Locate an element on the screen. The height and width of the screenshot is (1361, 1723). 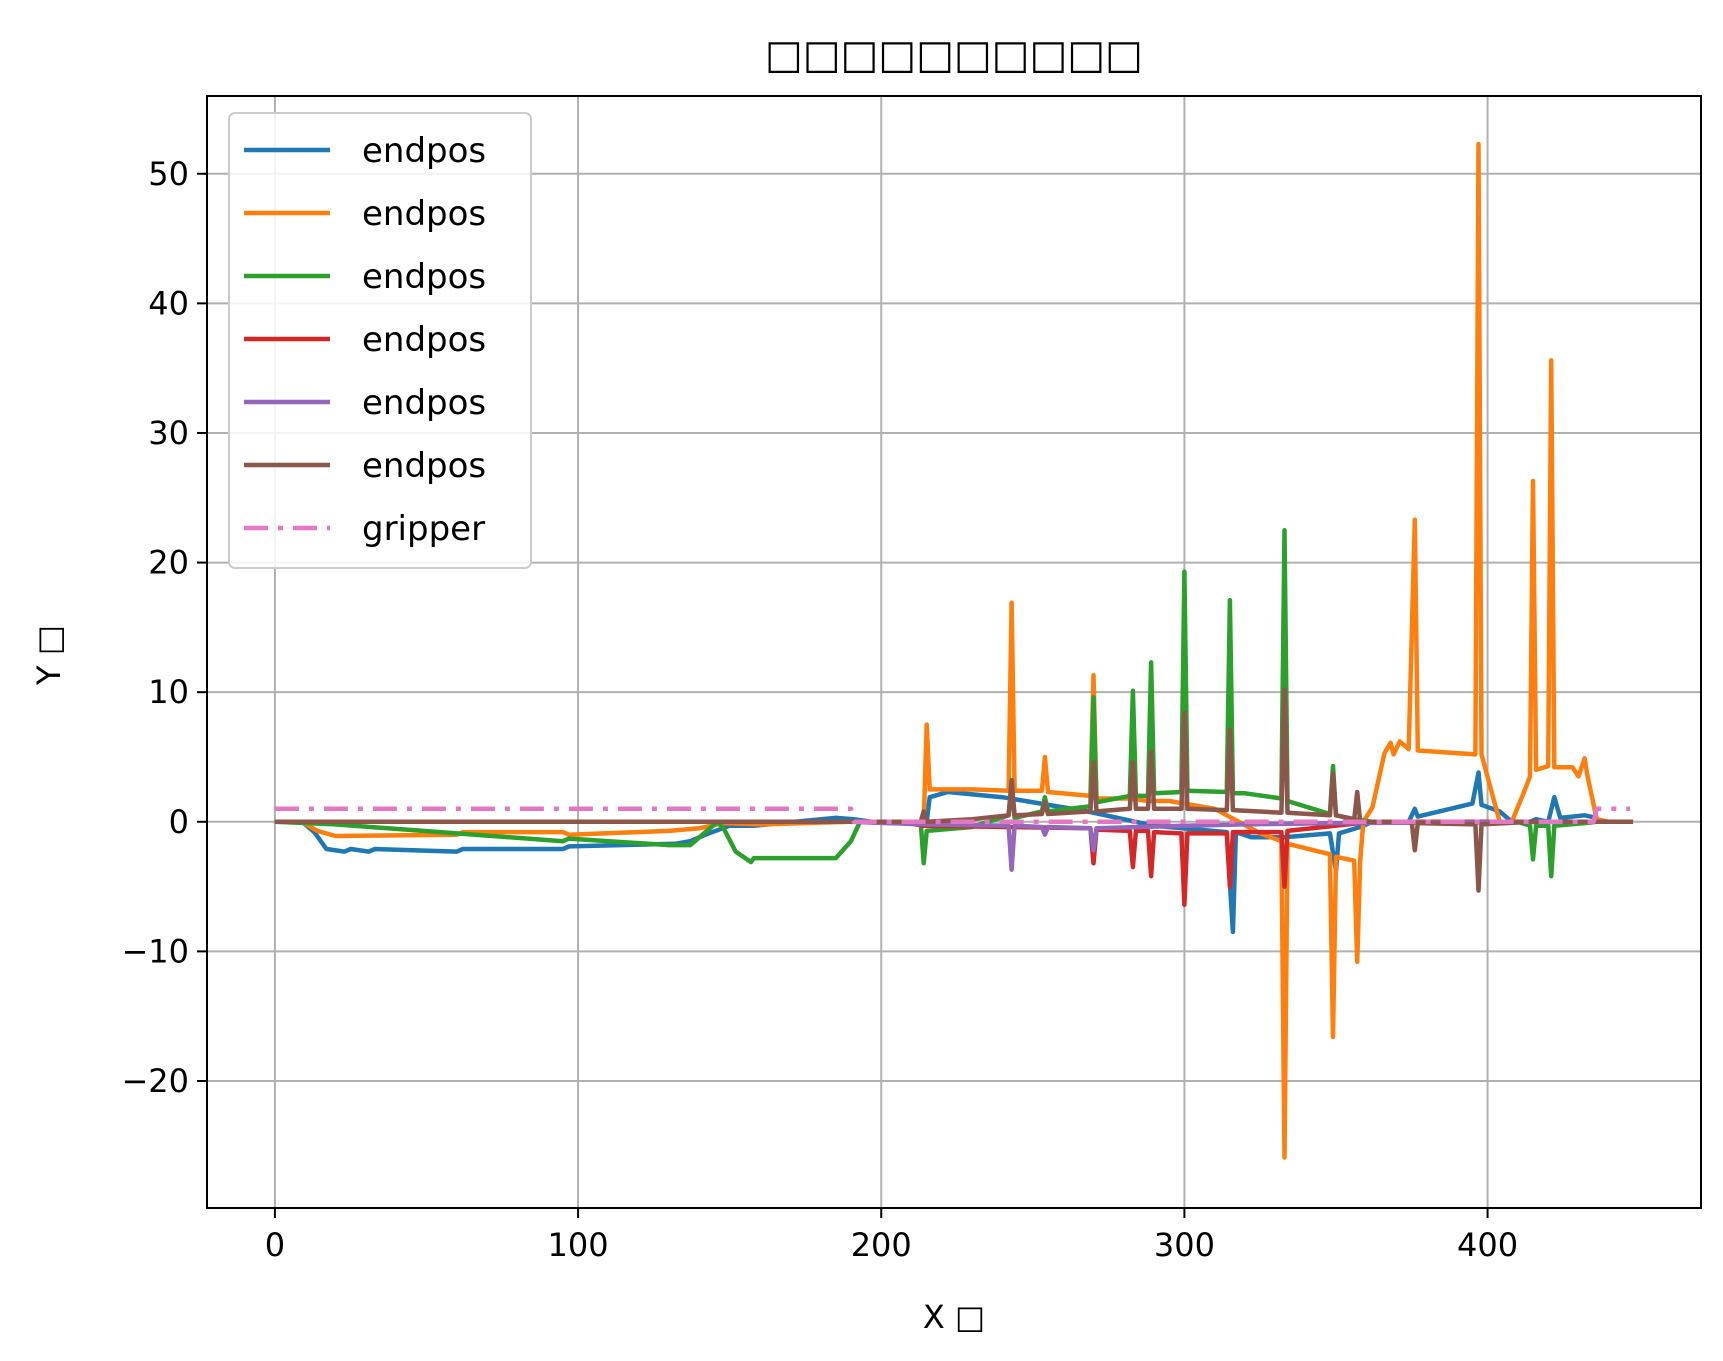
x-tick-label: 100 is located at coordinates (578, 1245).